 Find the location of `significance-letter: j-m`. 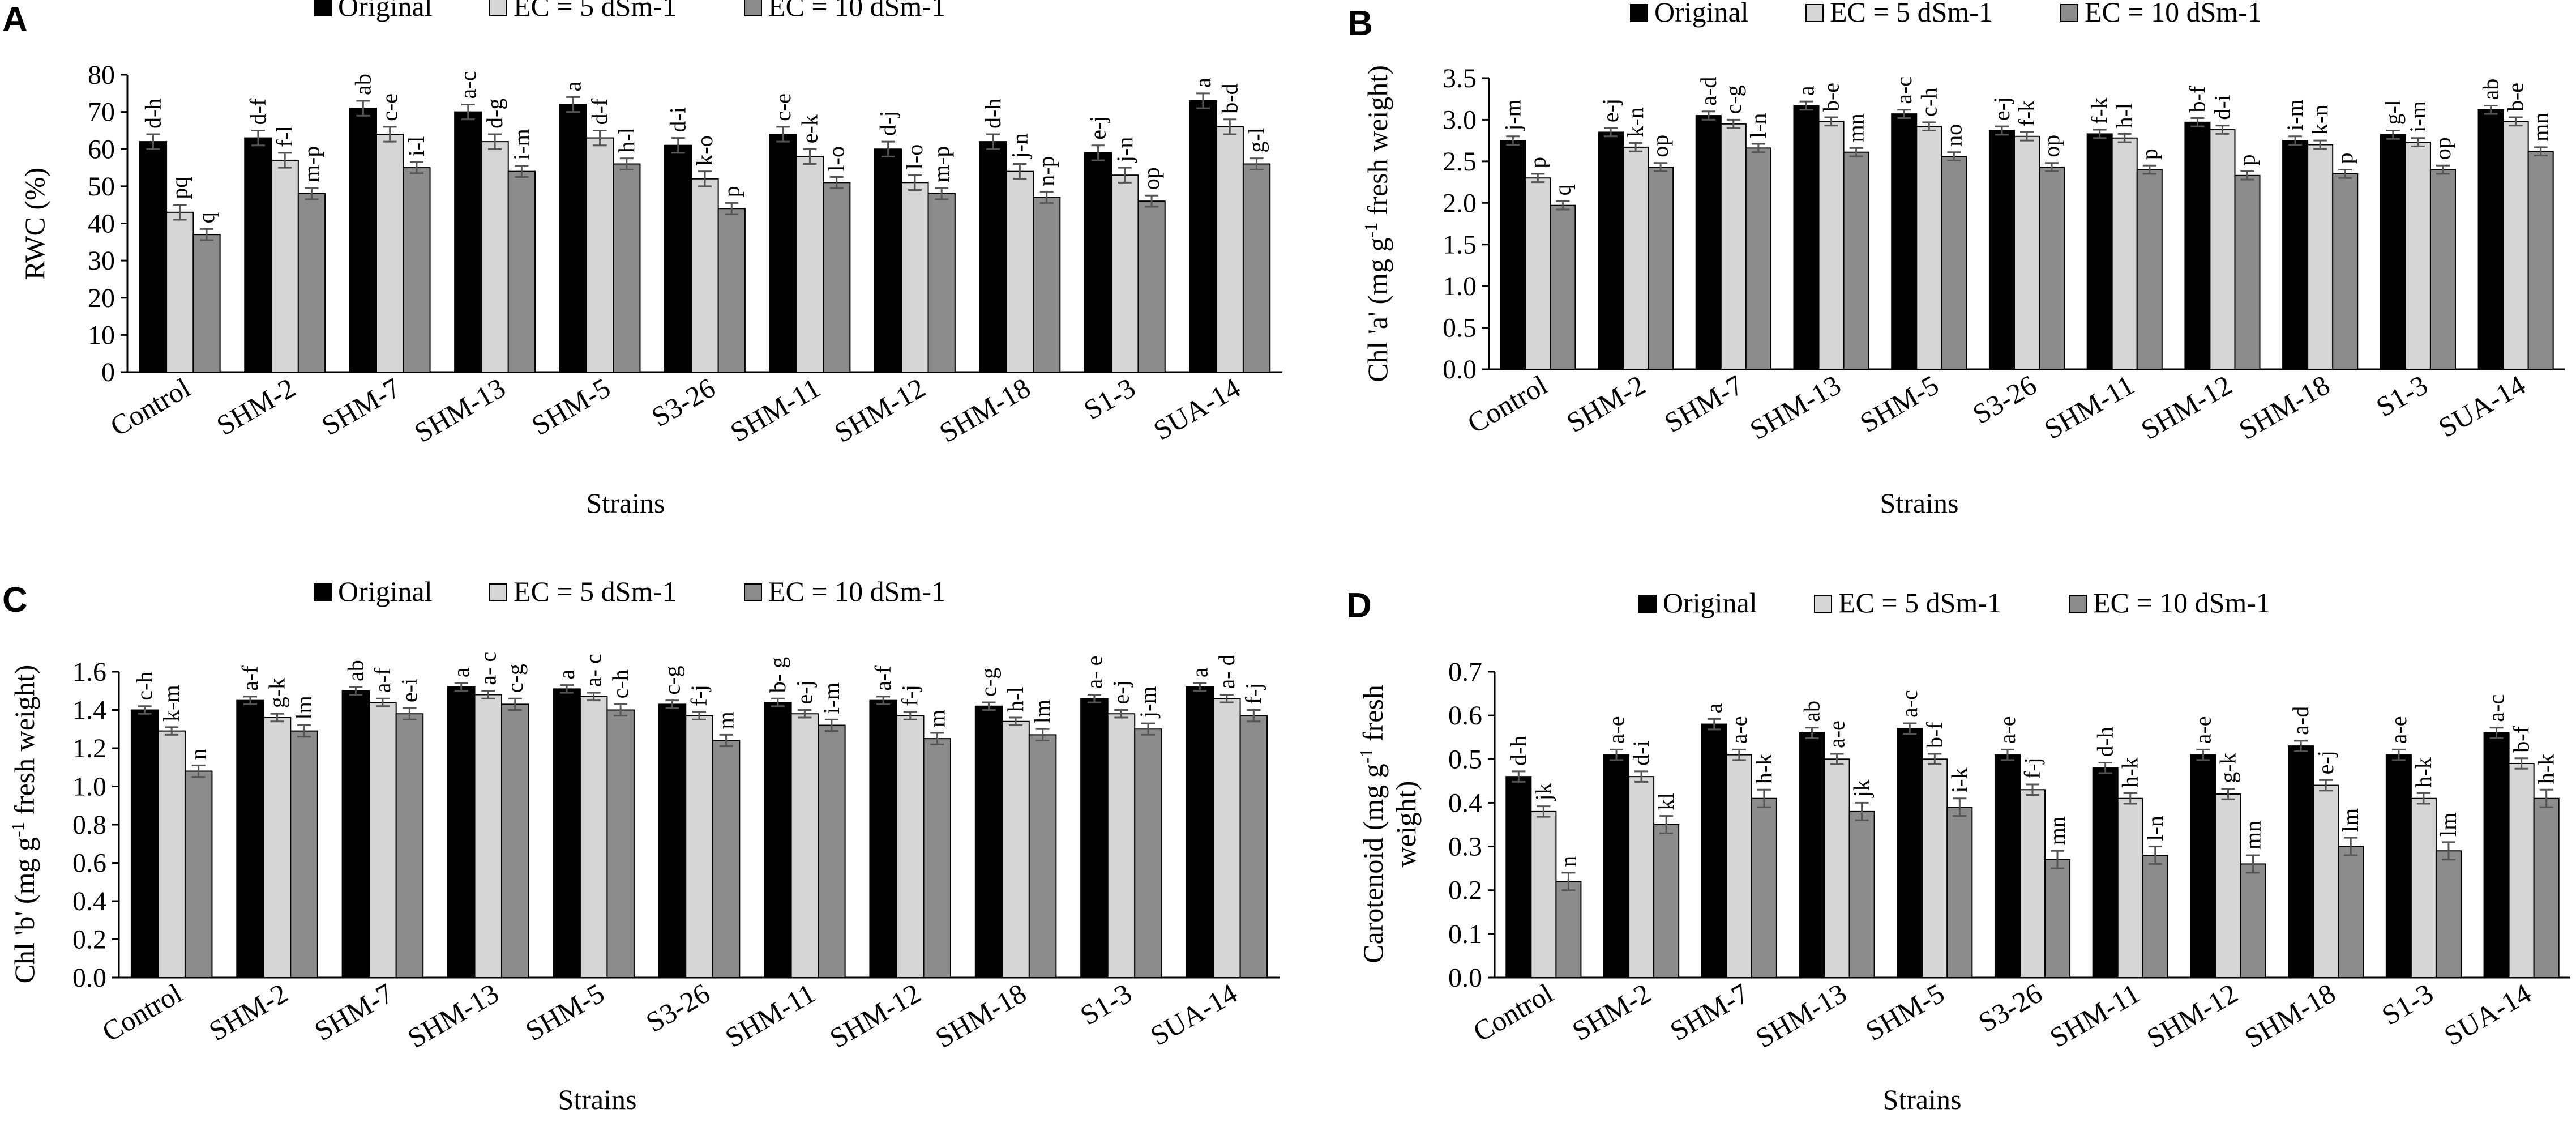

significance-letter: j-m is located at coordinates (1512, 116).